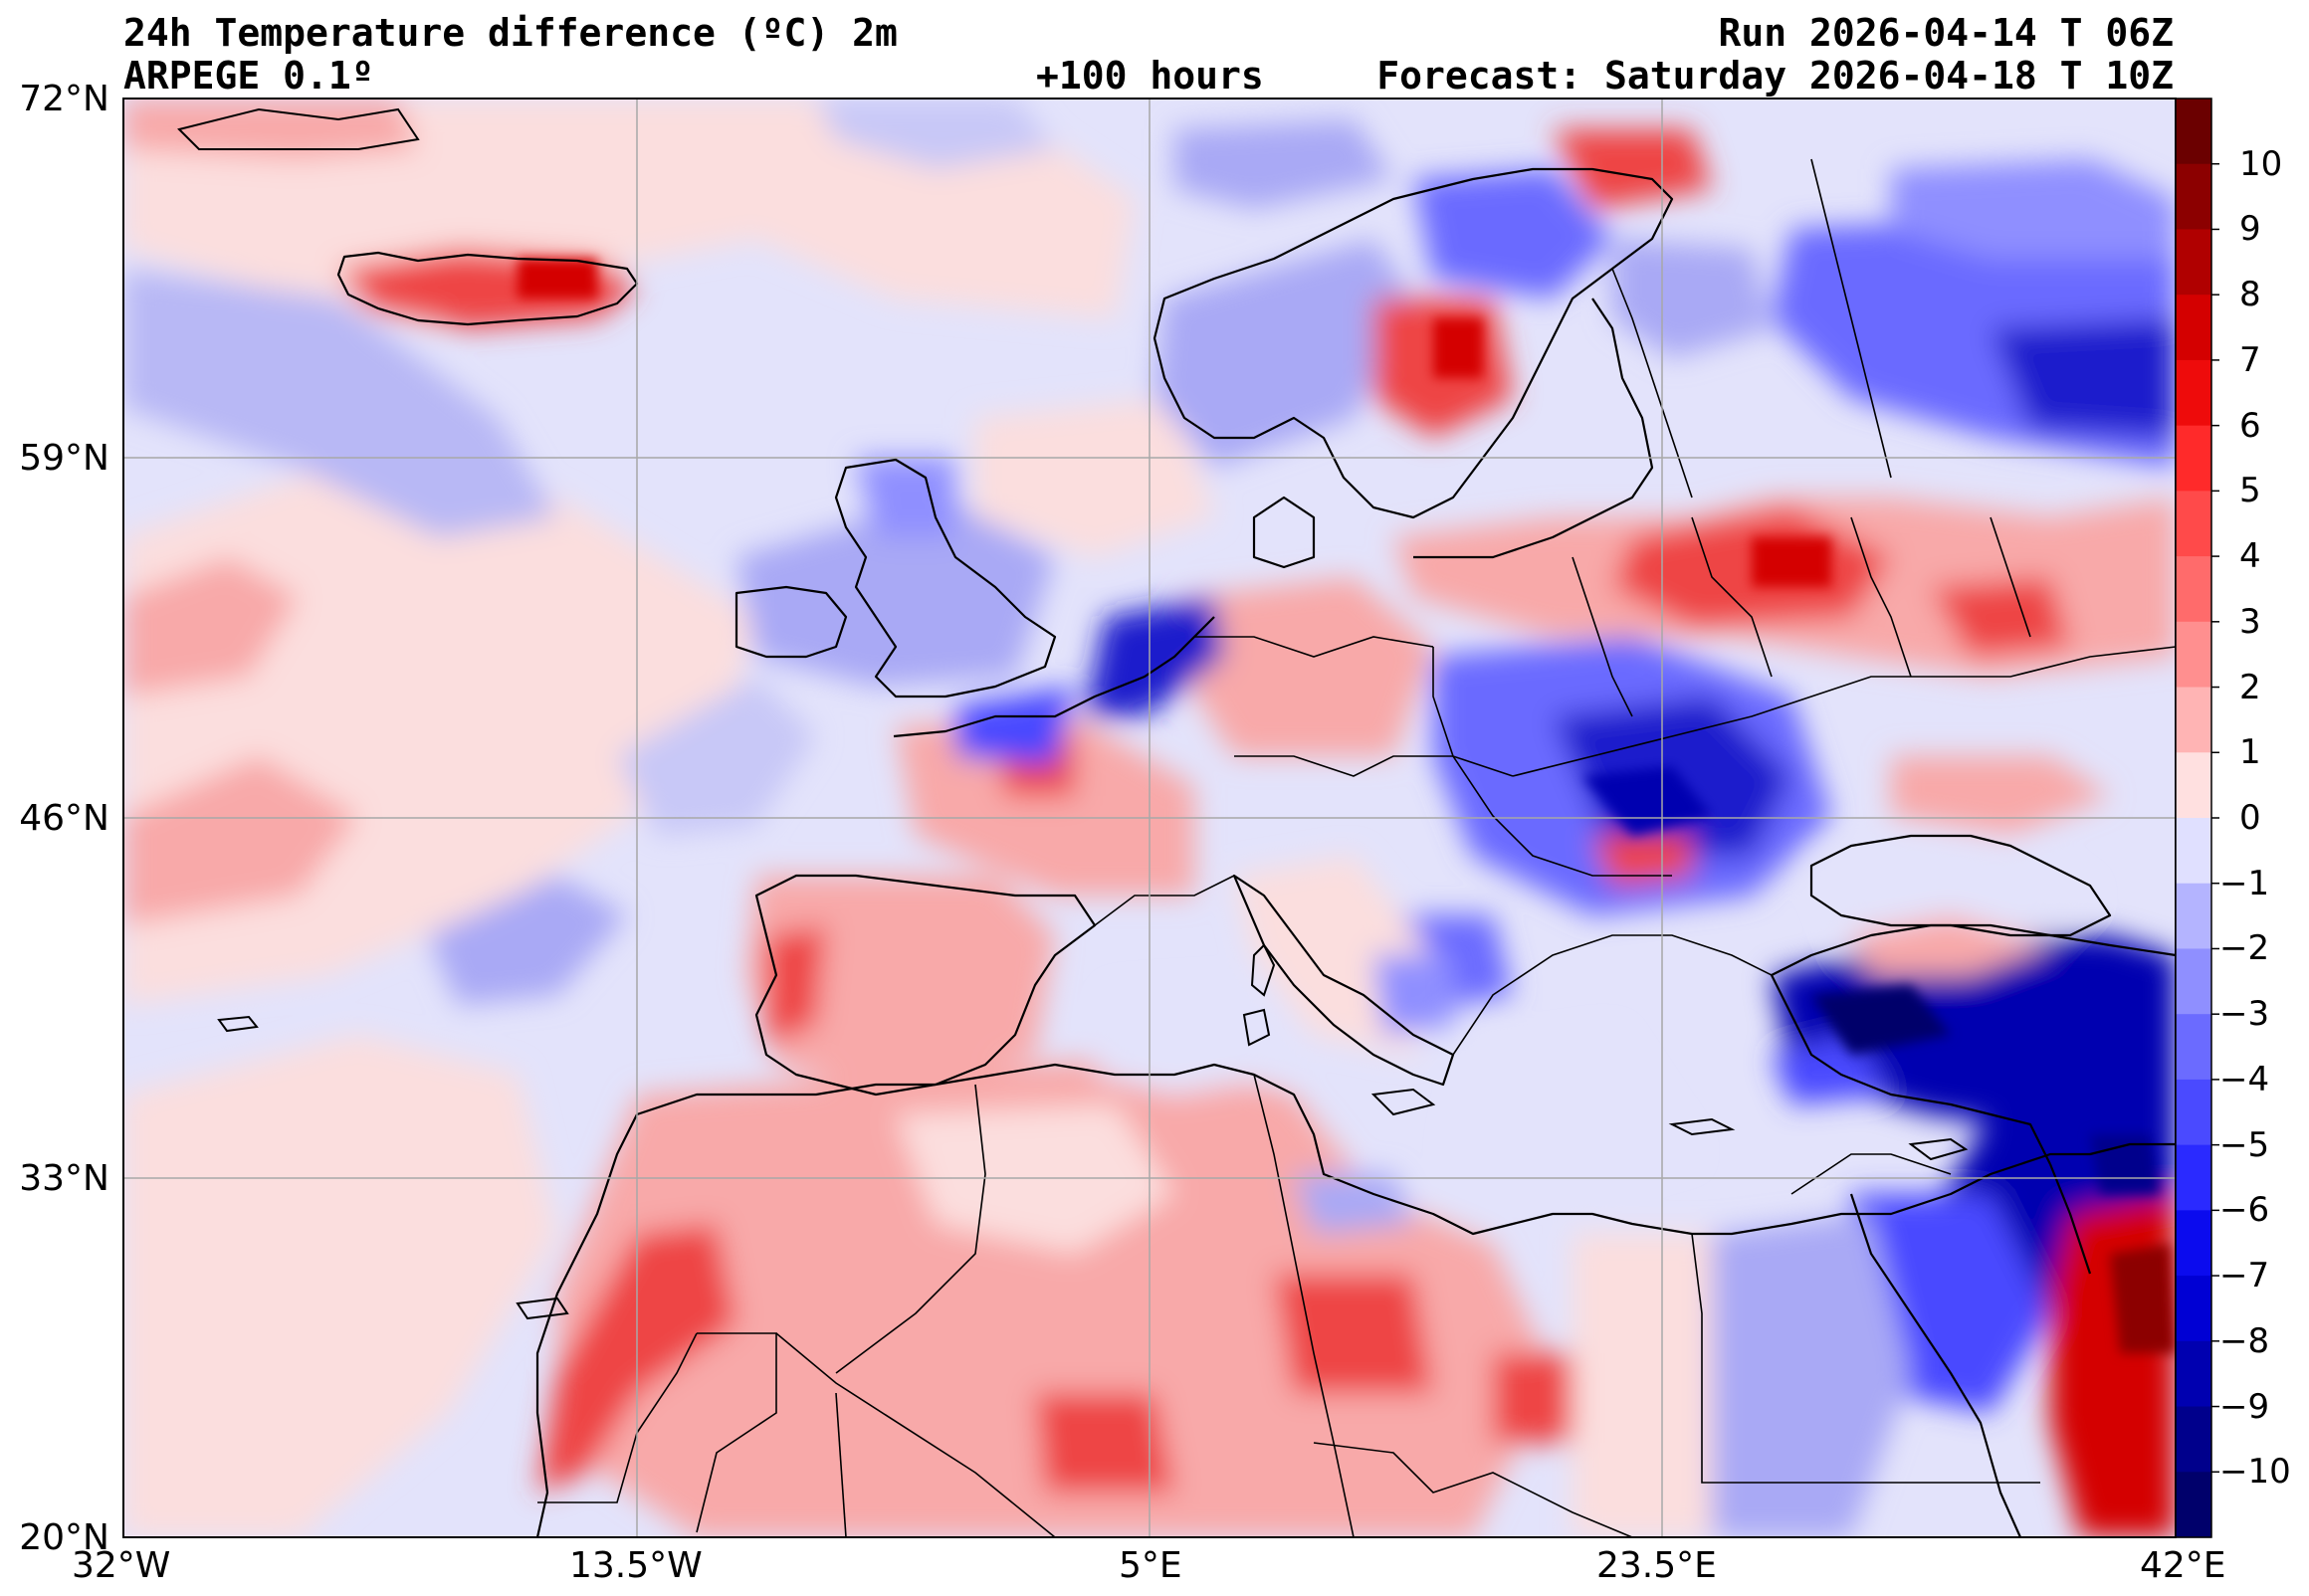  Describe the element at coordinates (122, 1566) in the screenshot. I see `lon-label-32w: 32°W` at that location.